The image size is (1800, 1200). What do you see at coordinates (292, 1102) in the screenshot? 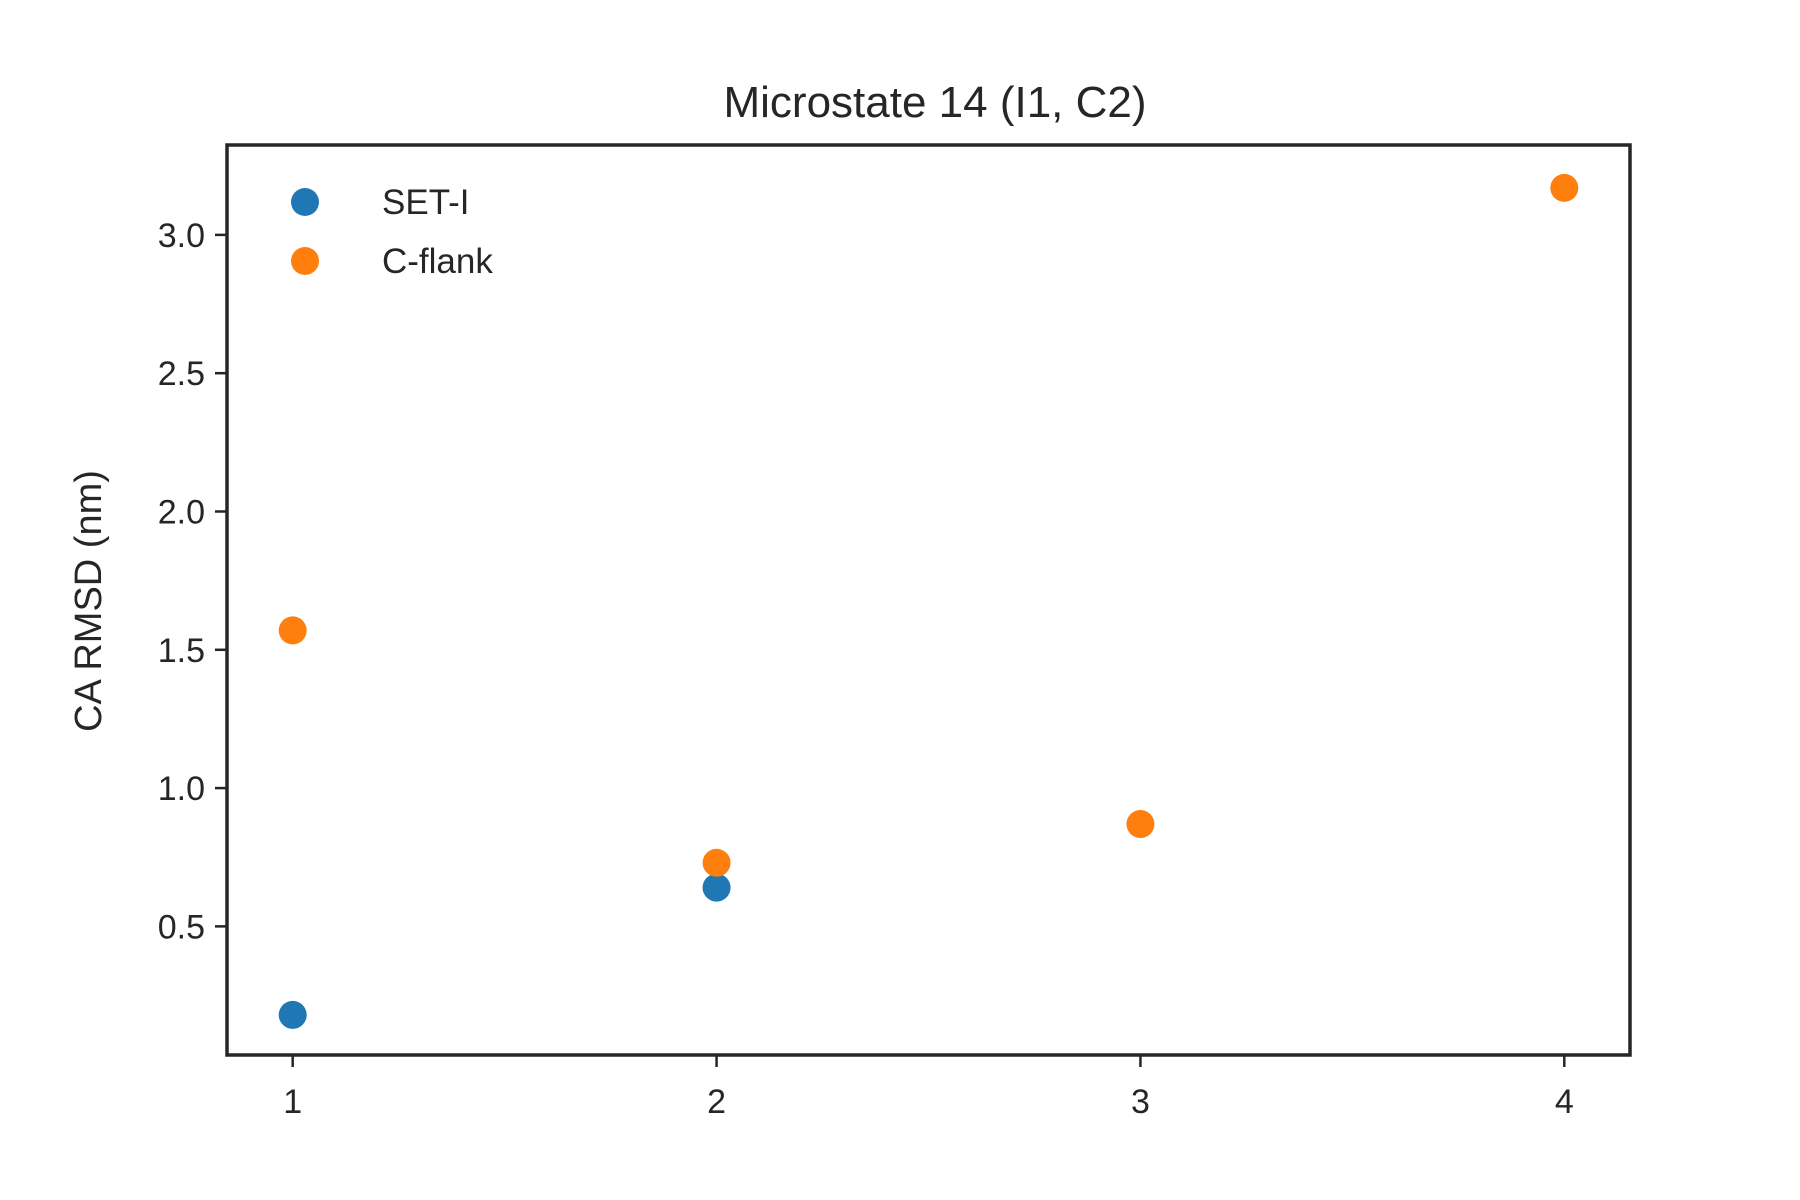
I see `x-tick-label: 1` at bounding box center [292, 1102].